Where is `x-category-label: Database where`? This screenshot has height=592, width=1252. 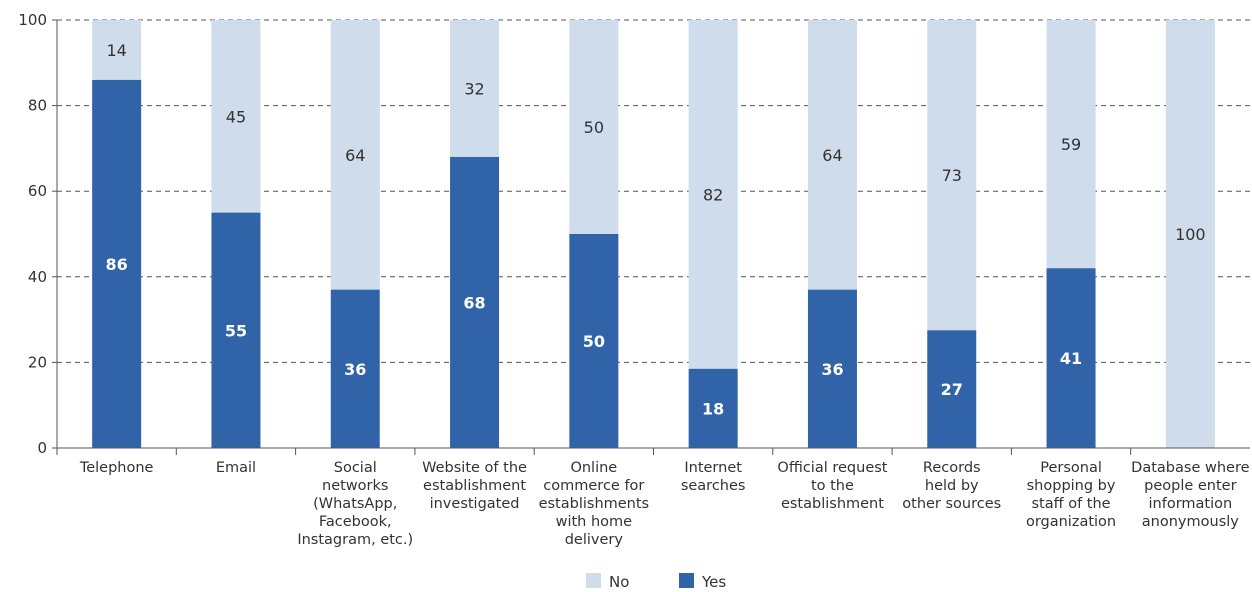 x-category-label: Database where is located at coordinates (1190, 468).